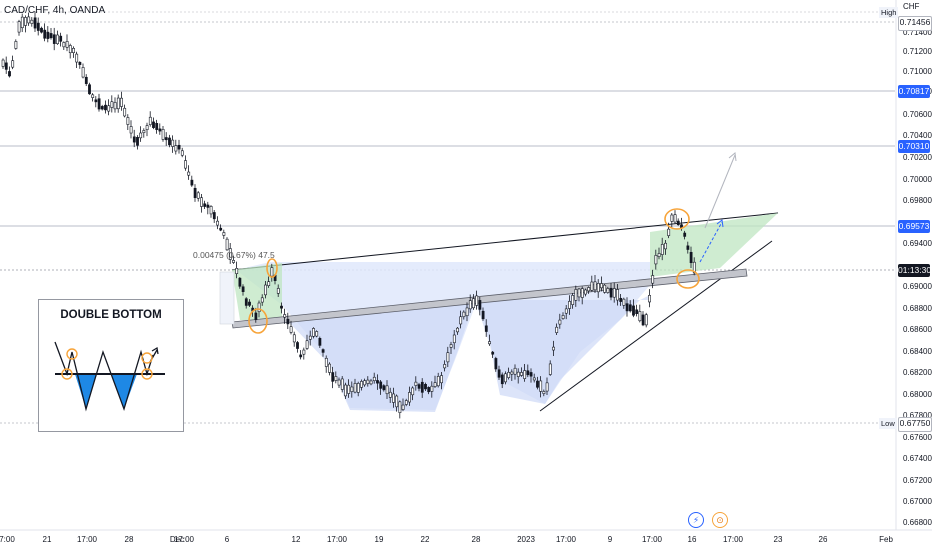  What do you see at coordinates (914, 146) in the screenshot?
I see `level-tag-2: 0.70310` at bounding box center [914, 146].